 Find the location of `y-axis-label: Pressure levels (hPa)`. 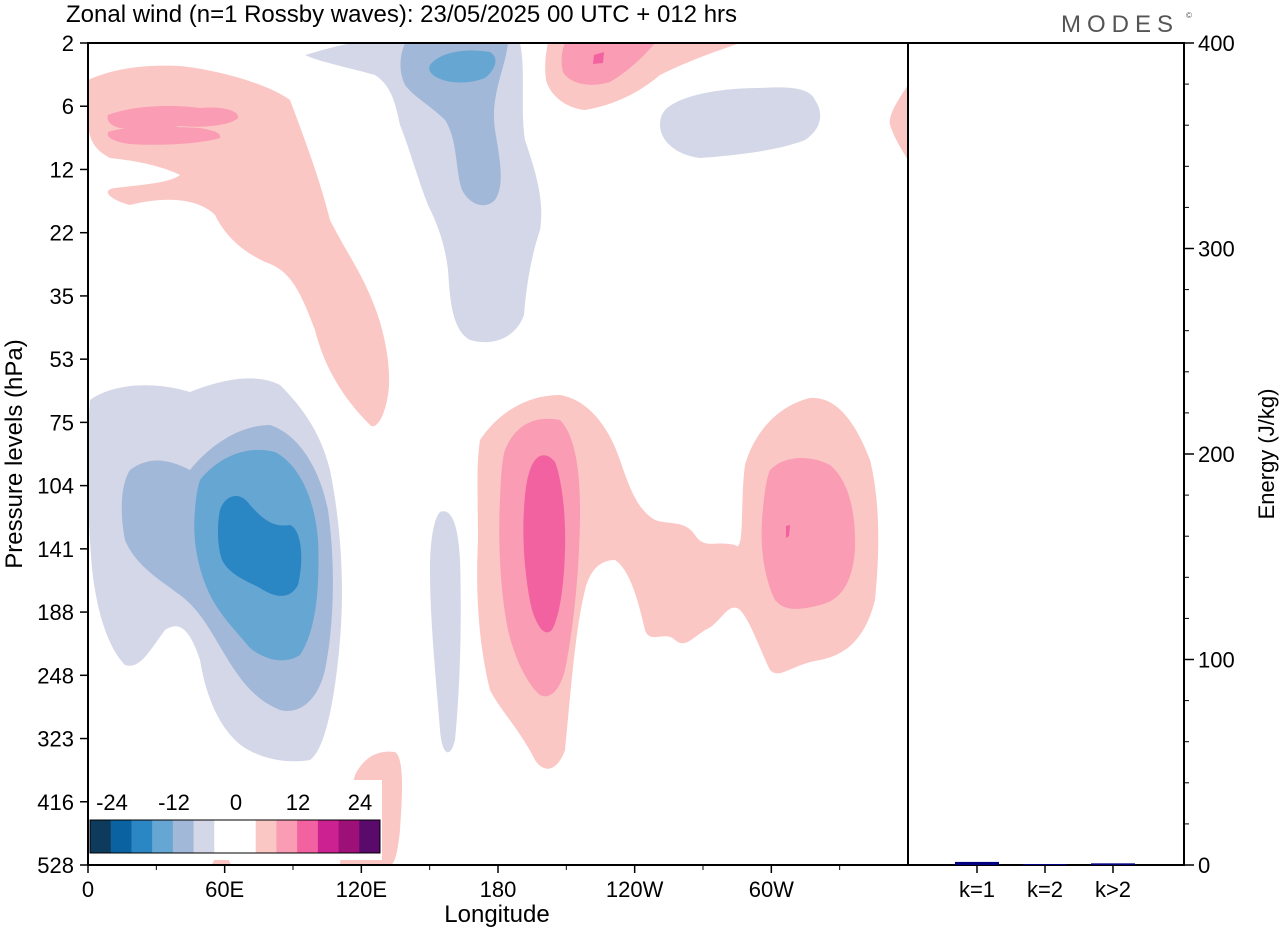

y-axis-label: Pressure levels (hPa) is located at coordinates (14, 453).